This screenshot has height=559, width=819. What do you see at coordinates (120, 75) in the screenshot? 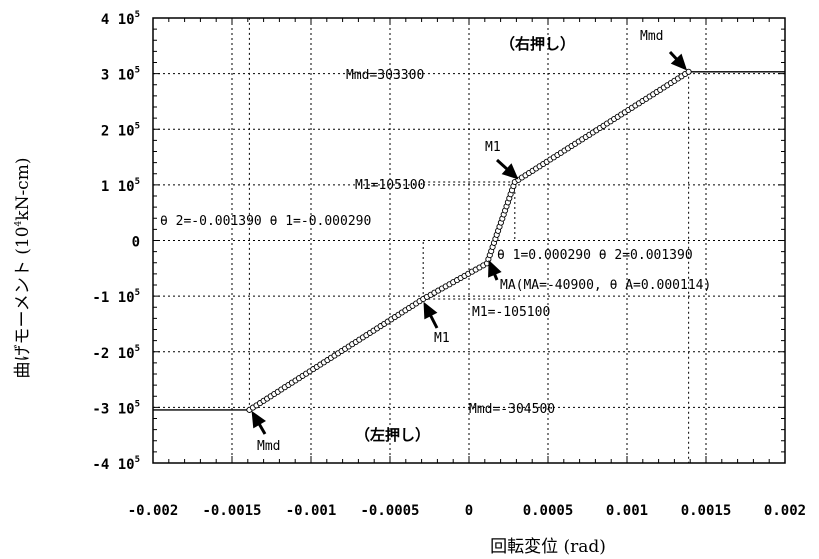
I see `y-tick-label: 3 105` at bounding box center [120, 75].